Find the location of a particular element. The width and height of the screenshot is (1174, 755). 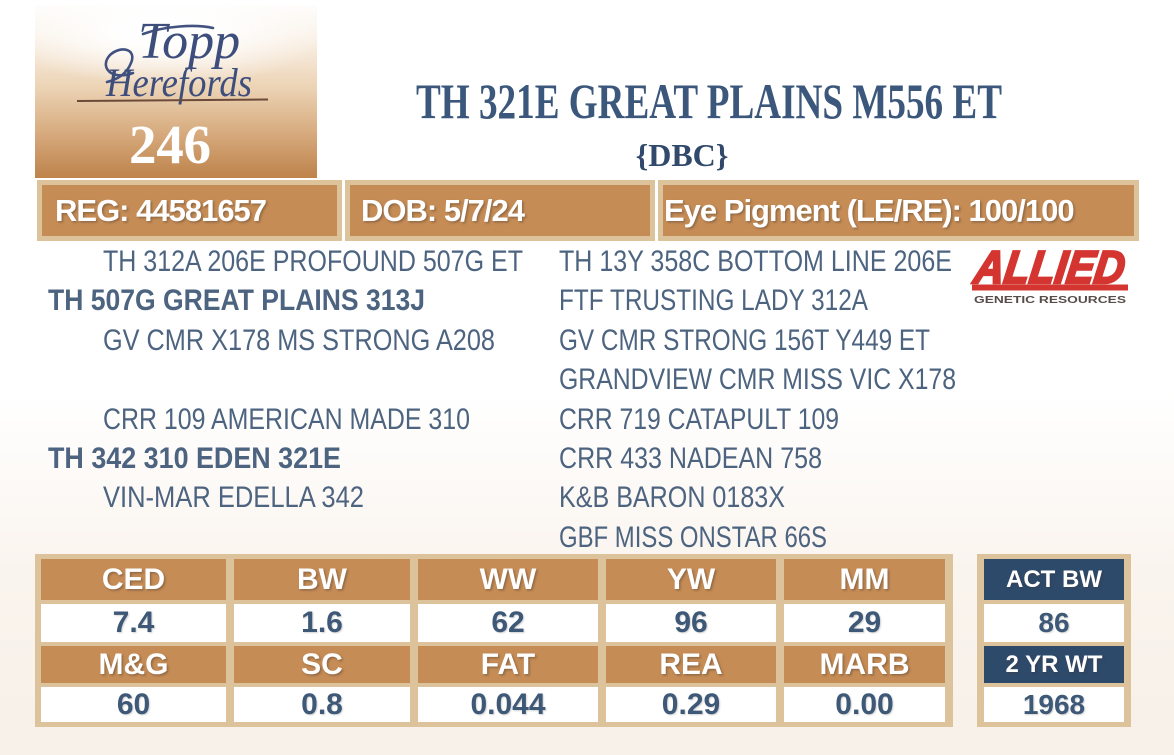

svg-text: Herefords is located at coordinates (178, 82).